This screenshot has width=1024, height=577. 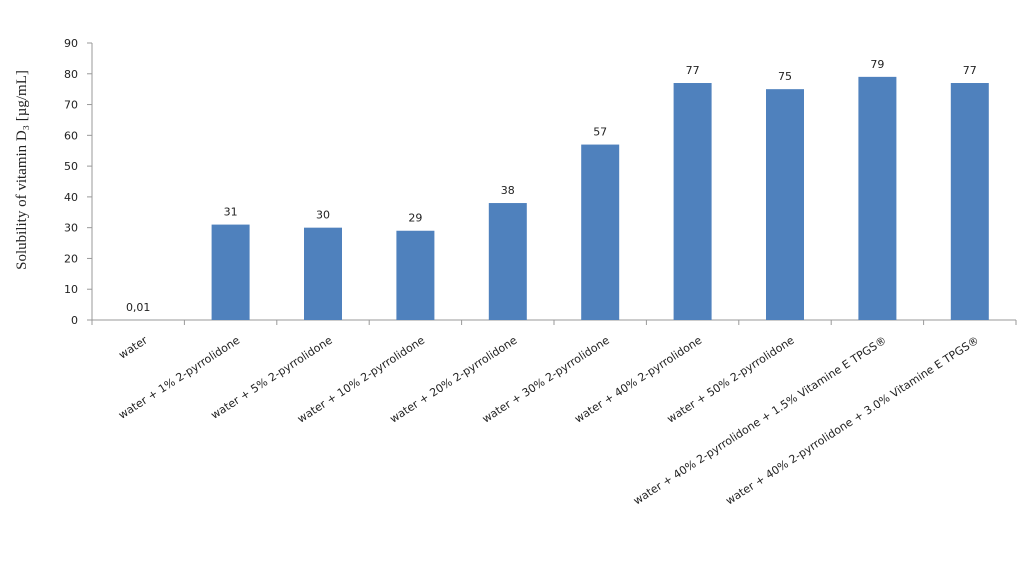 I want to click on y-tick-label: 20, so click(x=71, y=258).